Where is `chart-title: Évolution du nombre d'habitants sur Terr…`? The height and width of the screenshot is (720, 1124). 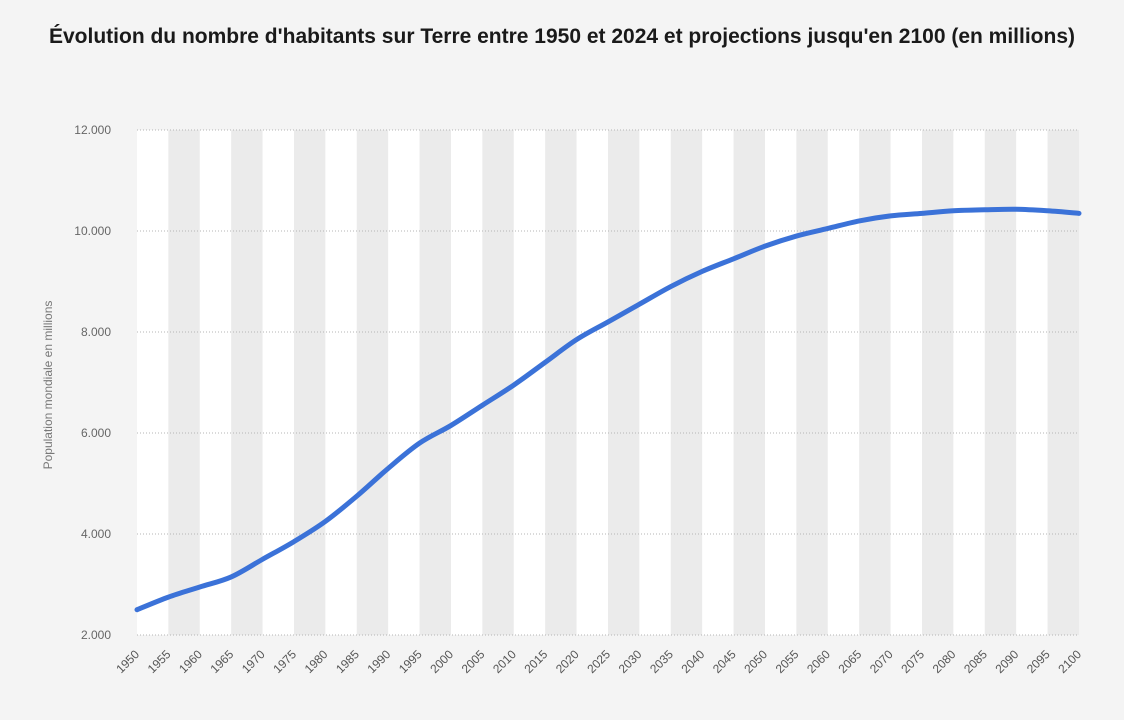
chart-title: Évolution du nombre d'habitants sur Terr… is located at coordinates (562, 36).